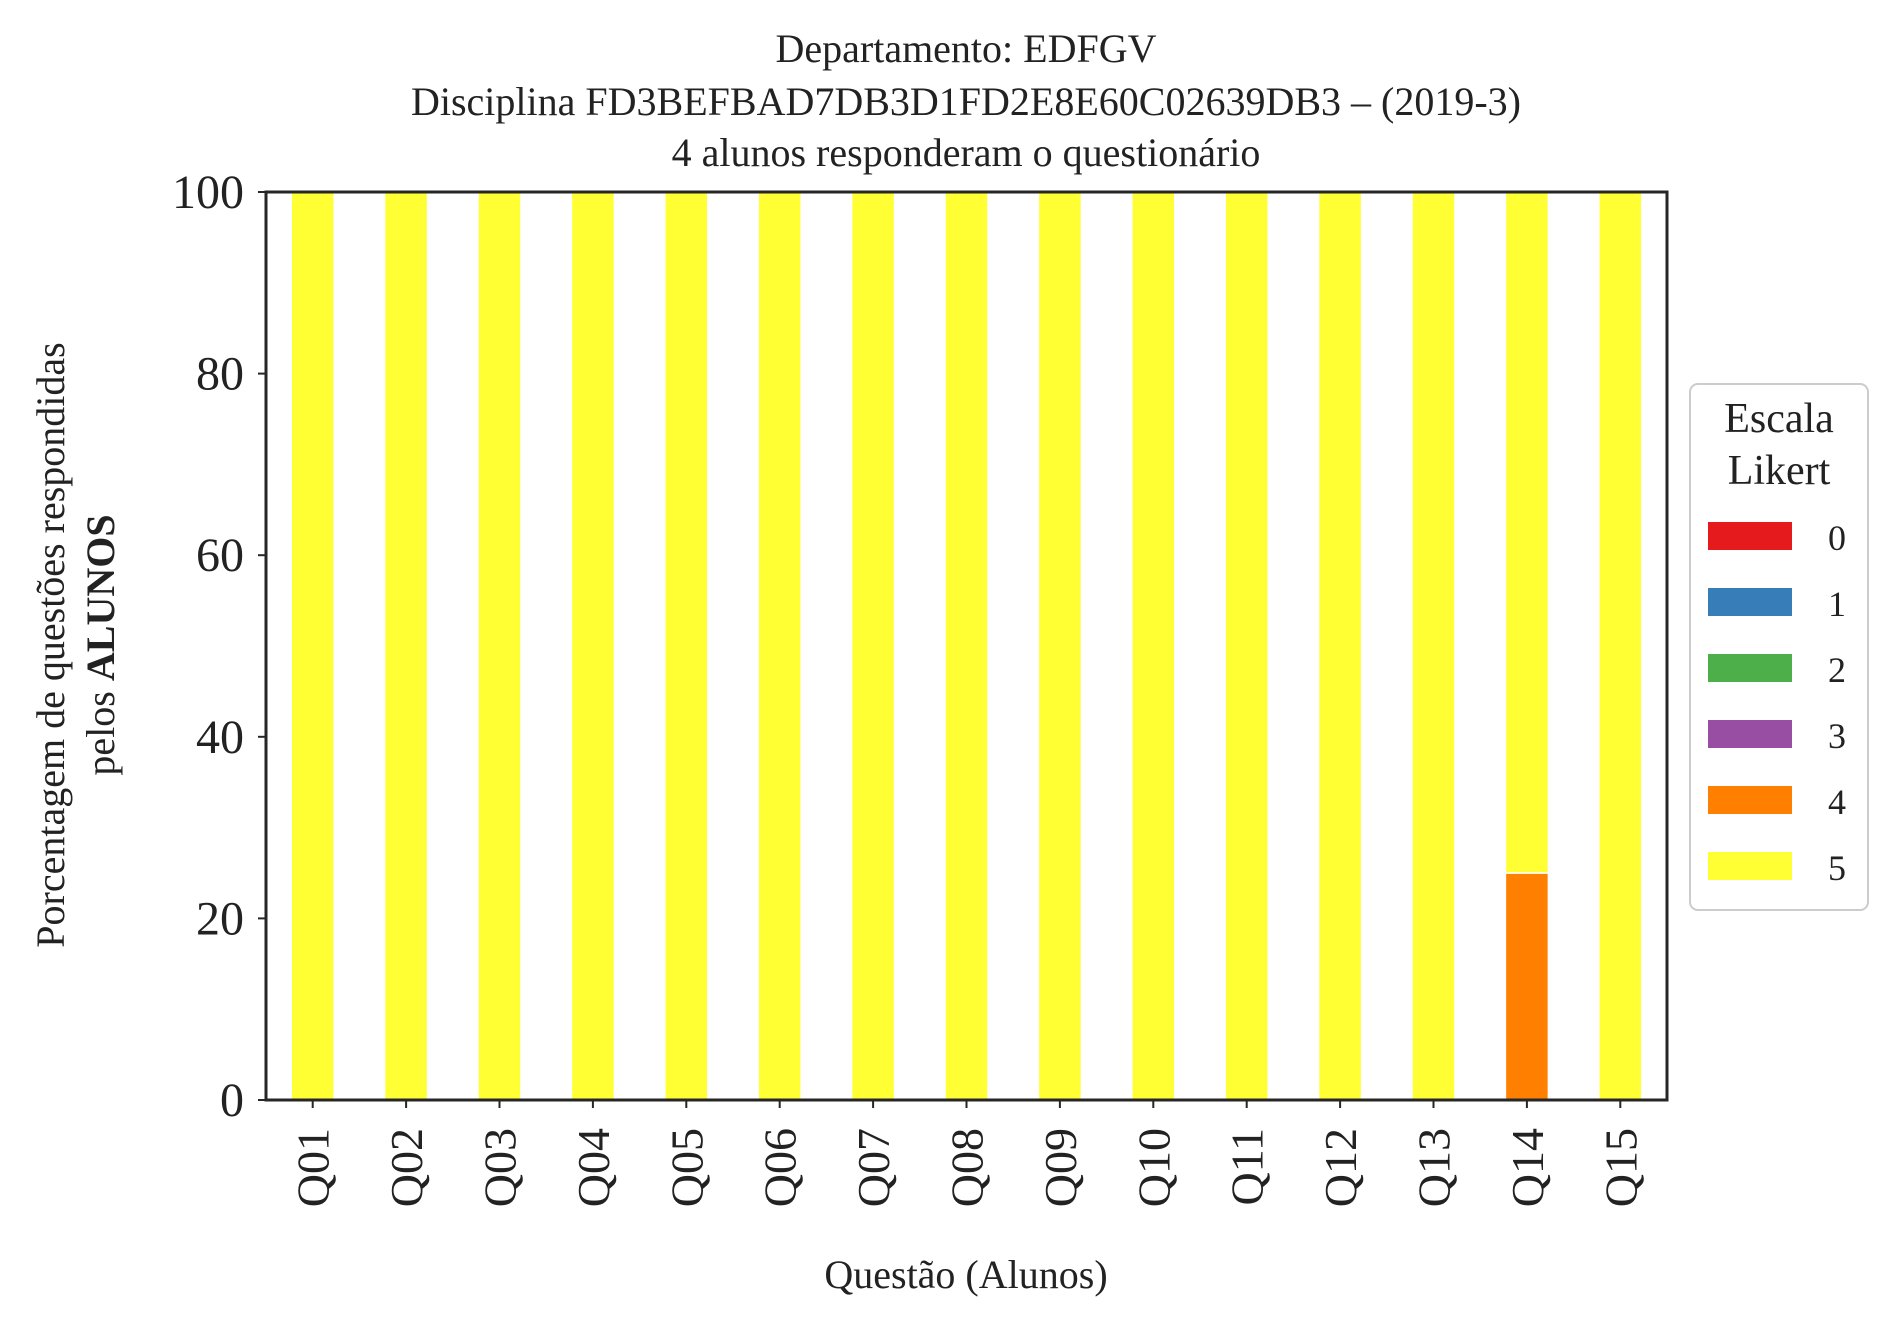 The width and height of the screenshot is (1892, 1323). I want to click on legend: Escala Likert 0 1 2 3 4 5, so click(1779, 647).